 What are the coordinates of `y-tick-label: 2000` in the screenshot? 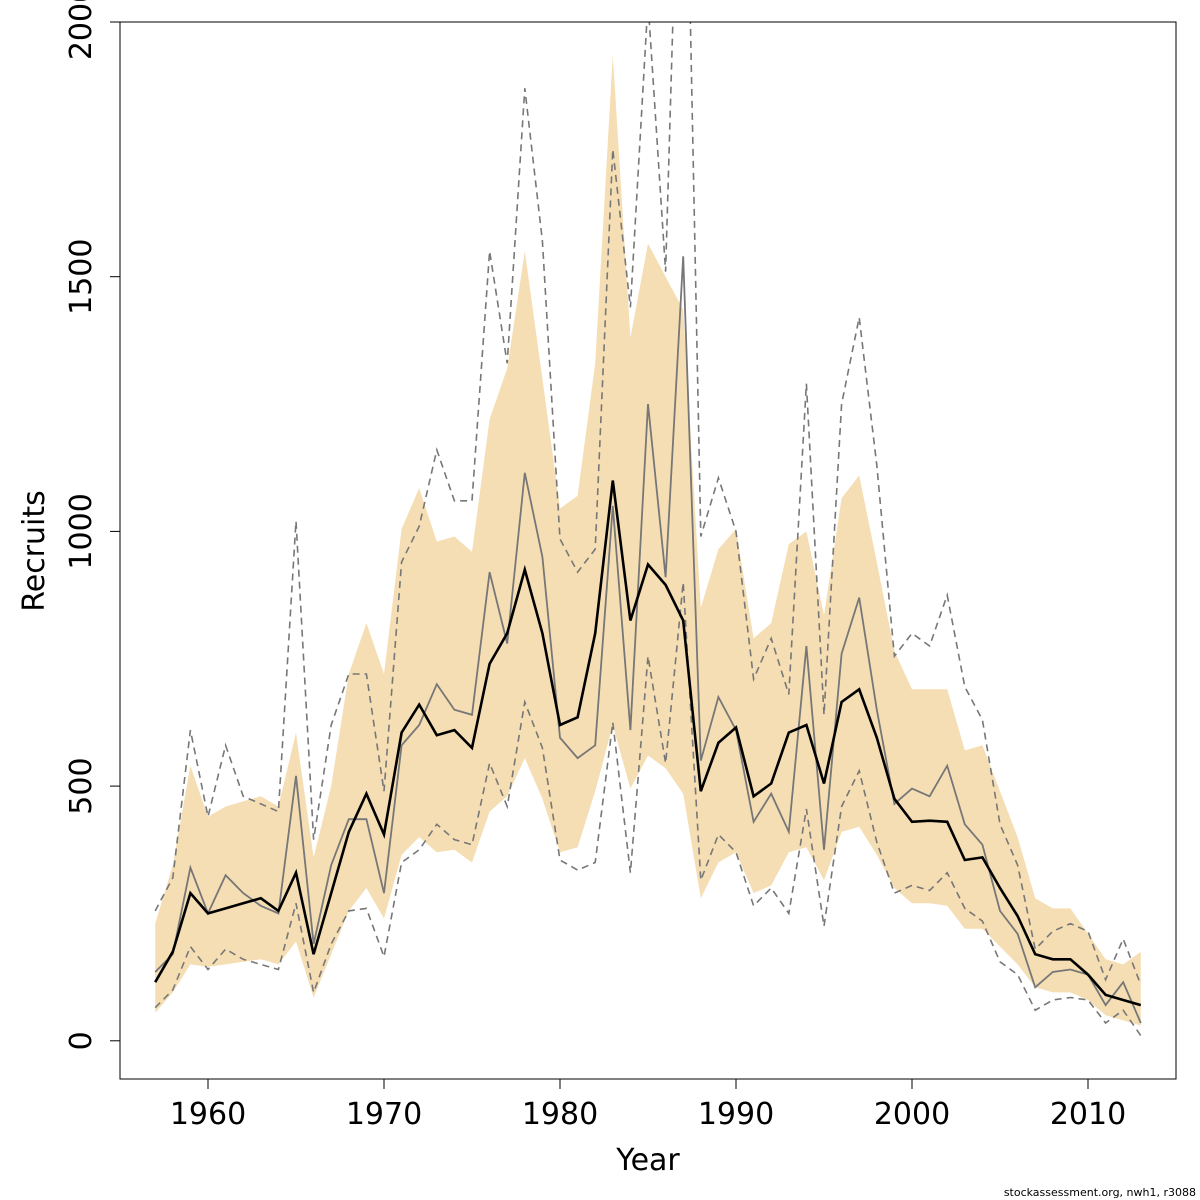 It's located at (81, 30).